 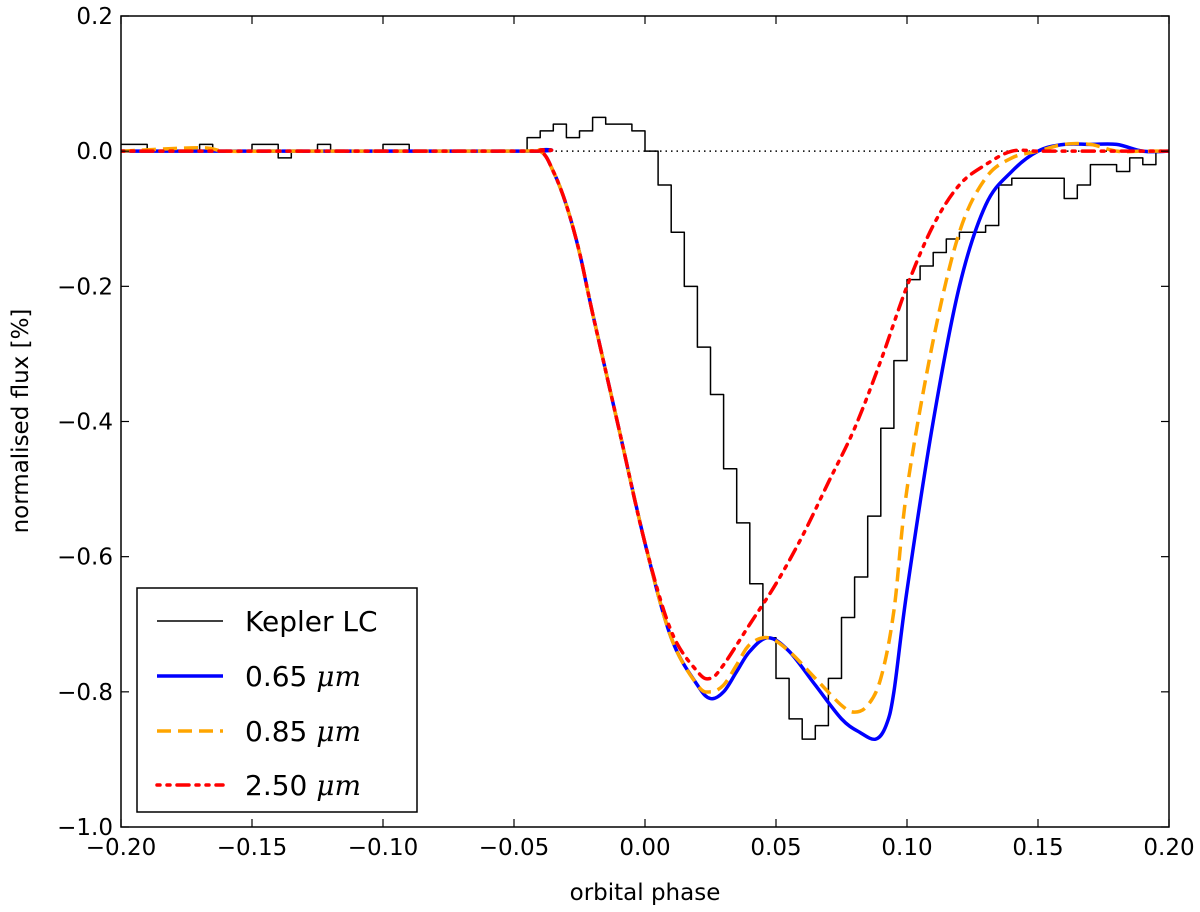 I want to click on x-tick-label: −0.05, so click(x=514, y=848).